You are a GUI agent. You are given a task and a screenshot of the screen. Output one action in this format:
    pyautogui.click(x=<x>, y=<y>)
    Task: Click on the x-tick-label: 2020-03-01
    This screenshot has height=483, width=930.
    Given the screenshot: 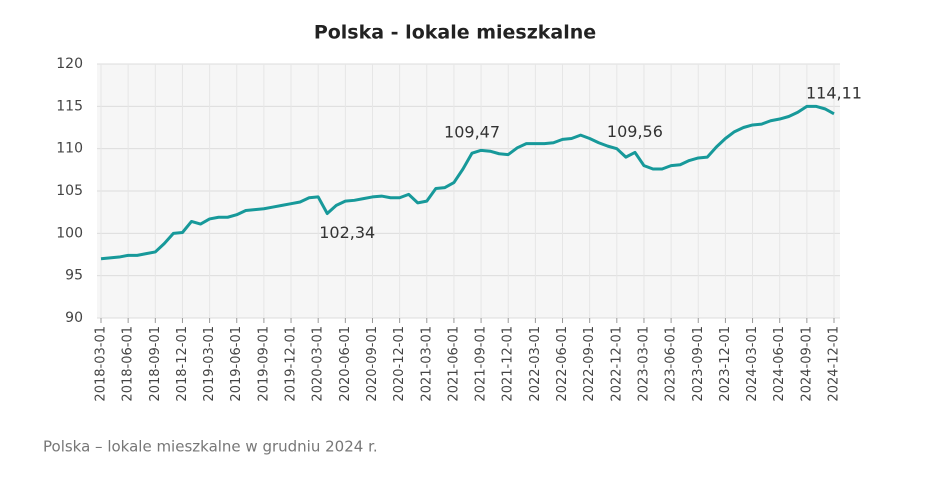 What is the action you would take?
    pyautogui.click(x=318, y=364)
    